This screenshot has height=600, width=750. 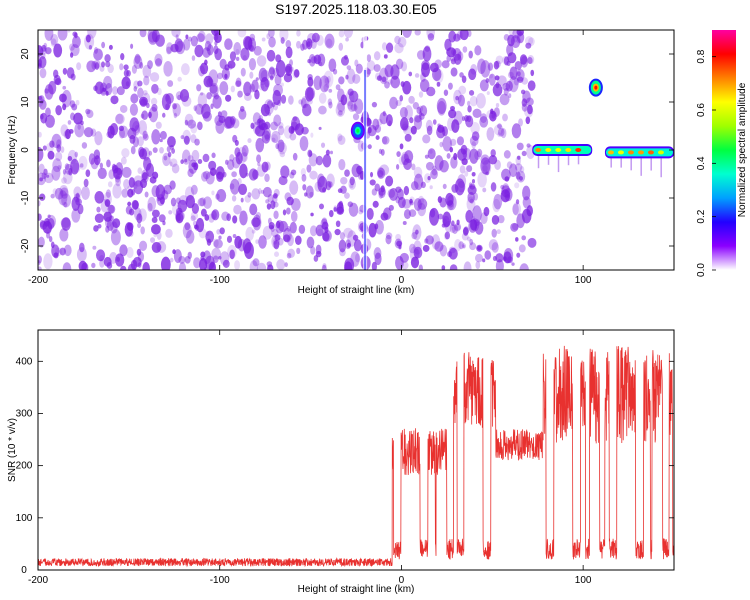 I want to click on tone-band-tail, so click(x=548, y=160).